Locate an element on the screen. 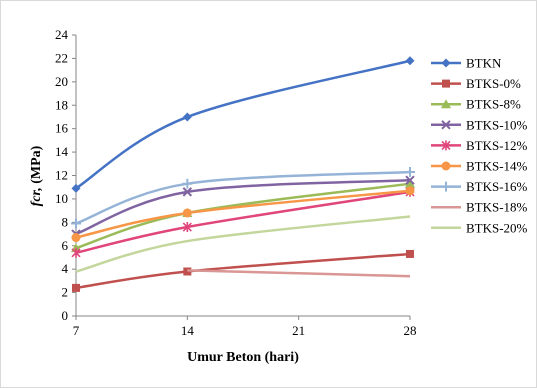 The width and height of the screenshot is (537, 388). legend-item: BTKS-14% is located at coordinates (479, 166).